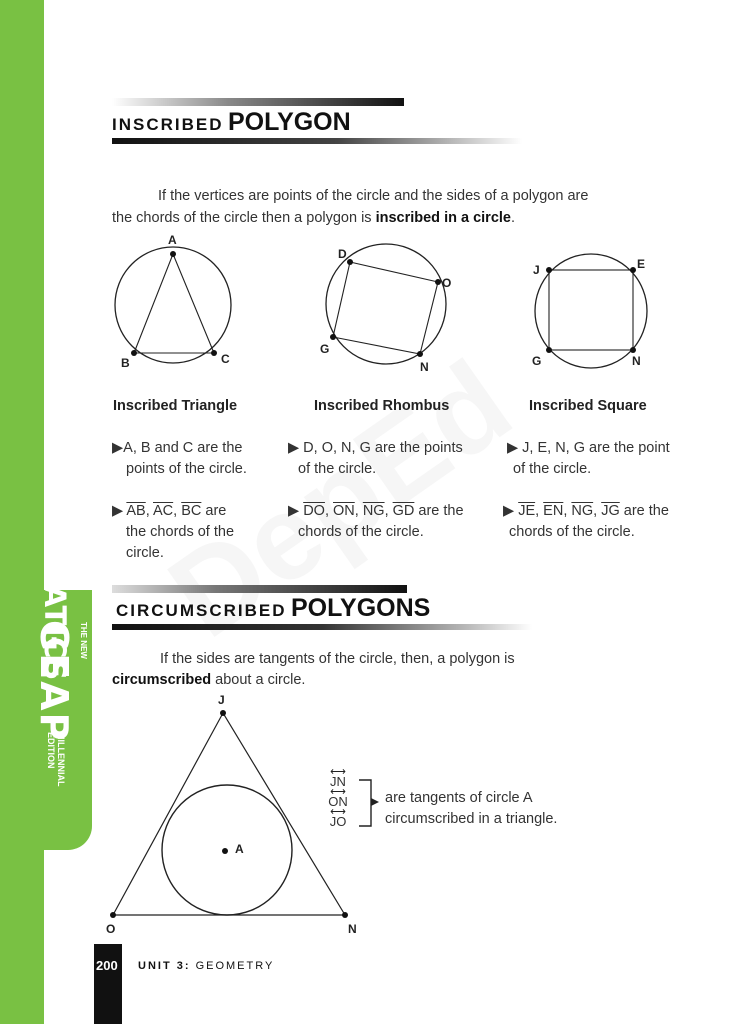 The width and height of the screenshot is (744, 1024). Describe the element at coordinates (201, 610) in the screenshot. I see `section-title-prefix-2: CIRCUMSCRIBED` at that location.